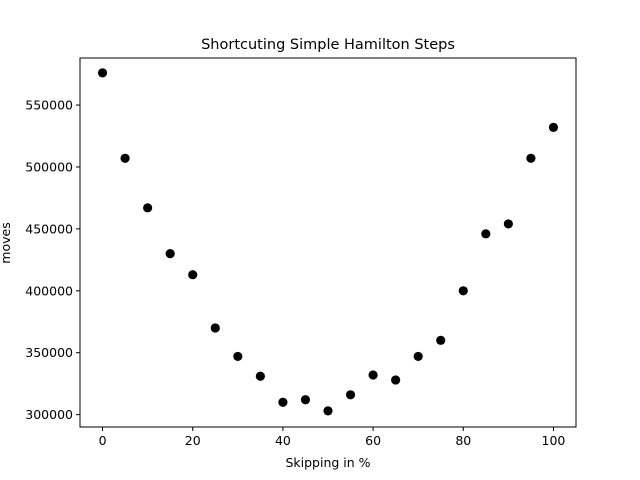  I want to click on x-tick-label-2: 40, so click(283, 440).